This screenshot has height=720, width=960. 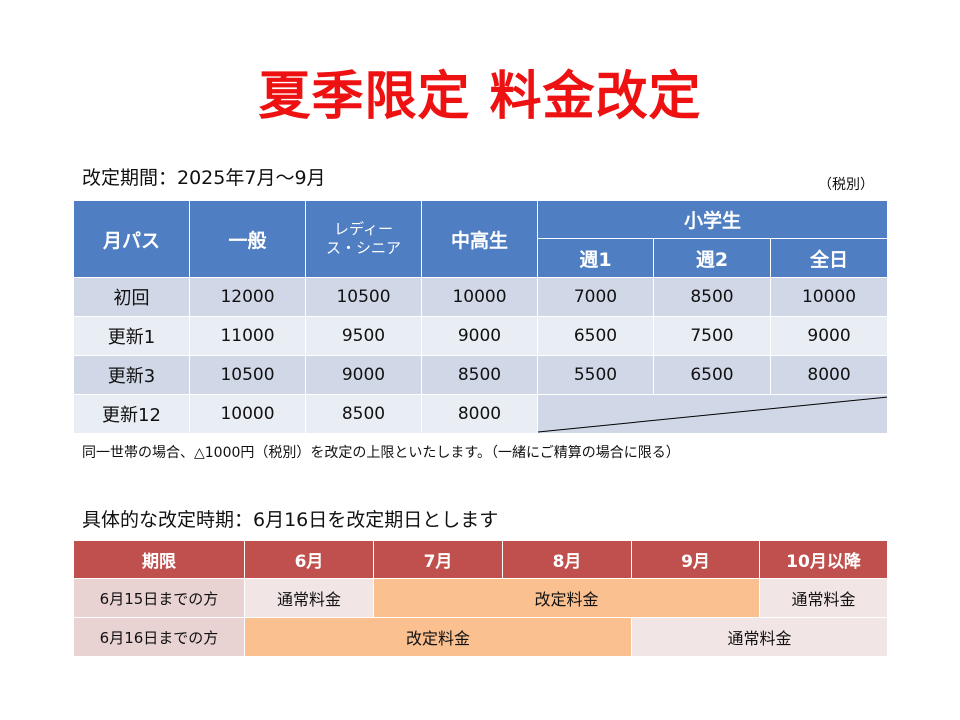 What do you see at coordinates (309, 559) in the screenshot?
I see `header-june: 6月` at bounding box center [309, 559].